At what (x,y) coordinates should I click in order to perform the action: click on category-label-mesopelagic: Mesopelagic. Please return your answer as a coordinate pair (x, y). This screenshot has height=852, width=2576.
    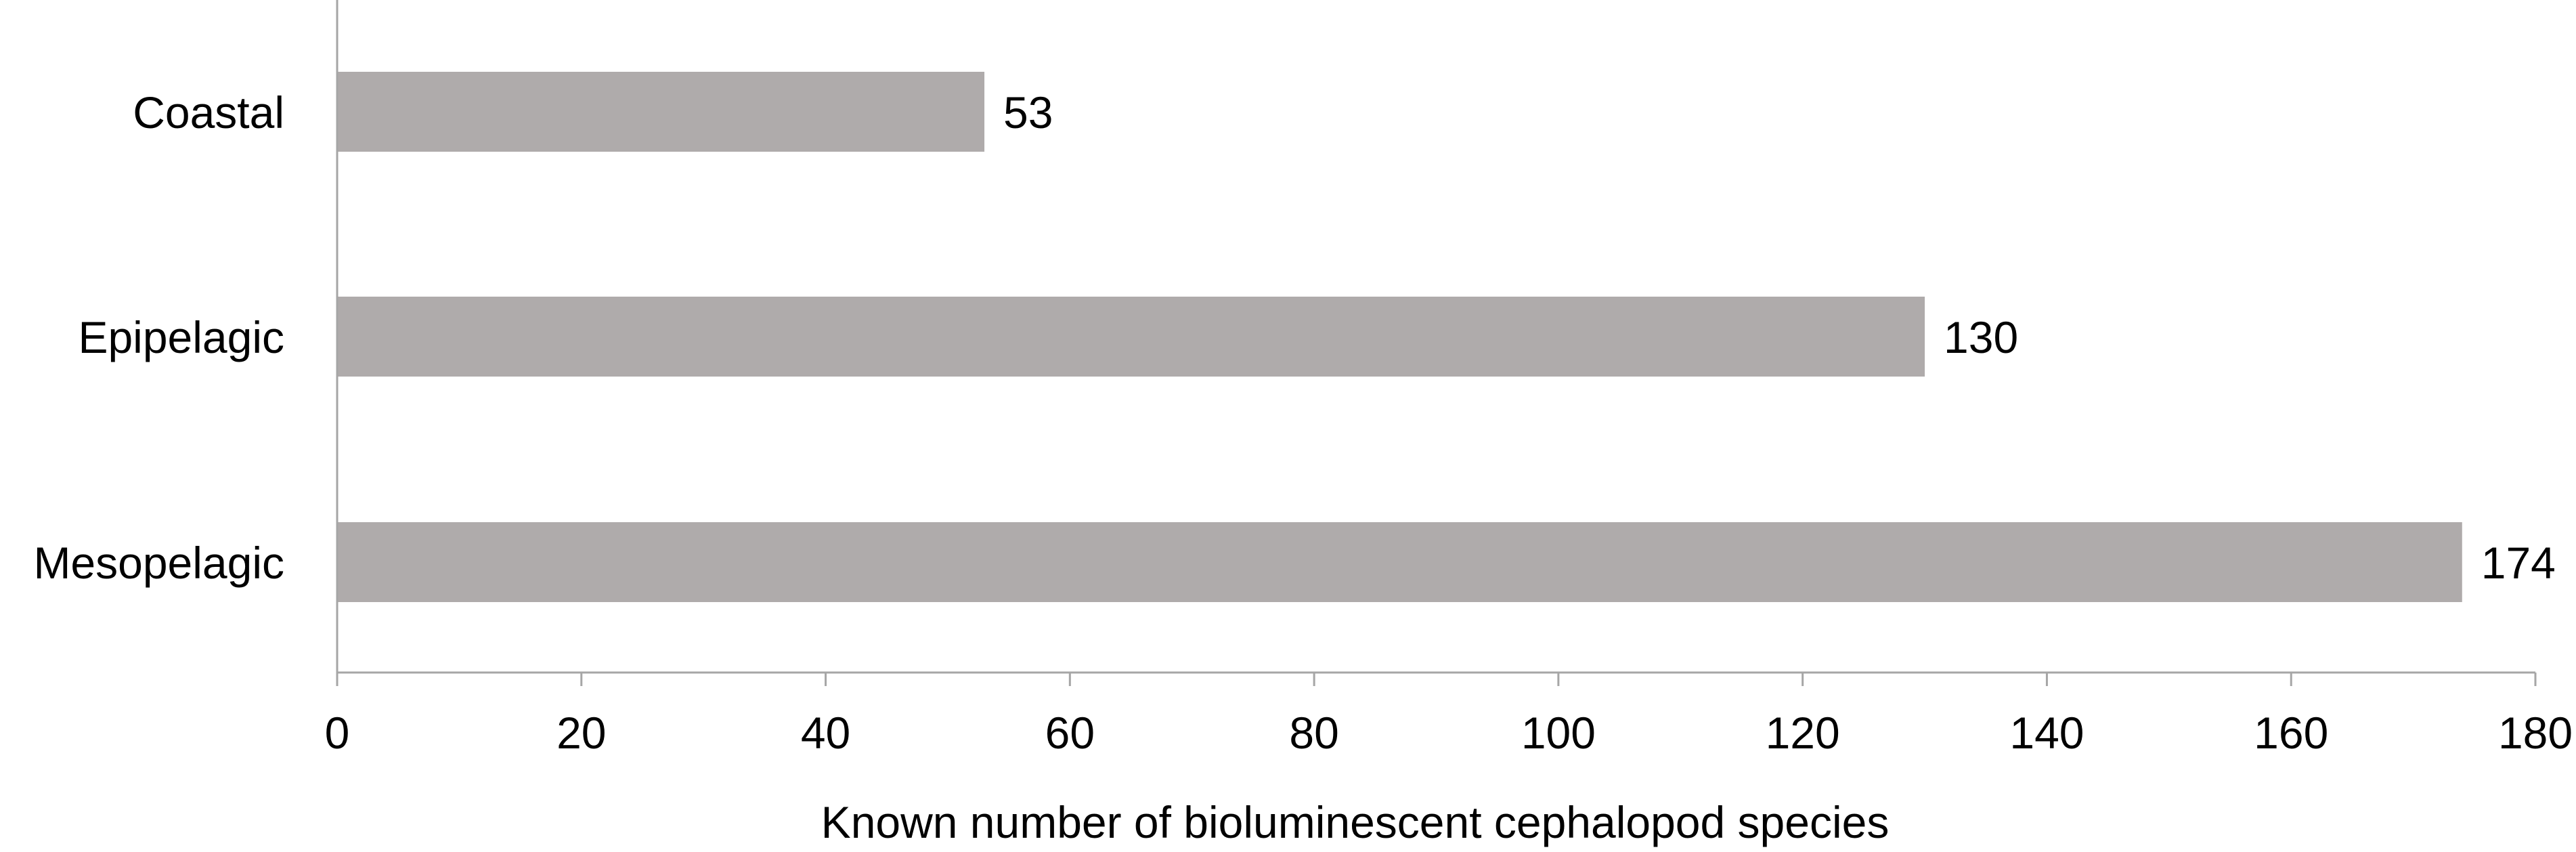
    Looking at the image, I should click on (158, 563).